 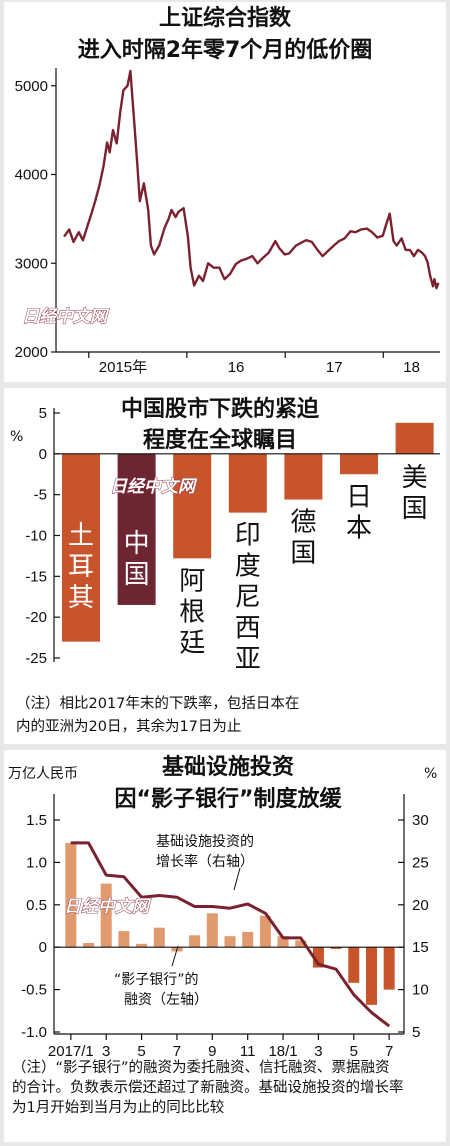 I want to click on watermark-2: 日经中文网, so click(x=154, y=487).